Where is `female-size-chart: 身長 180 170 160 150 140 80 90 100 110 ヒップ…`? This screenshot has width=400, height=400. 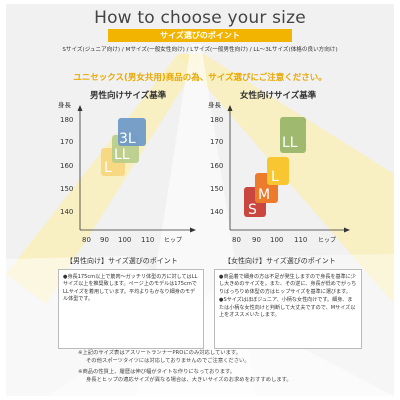 female-size-chart: 身長 180 170 160 150 140 80 90 100 110 ヒップ… is located at coordinates (279, 172).